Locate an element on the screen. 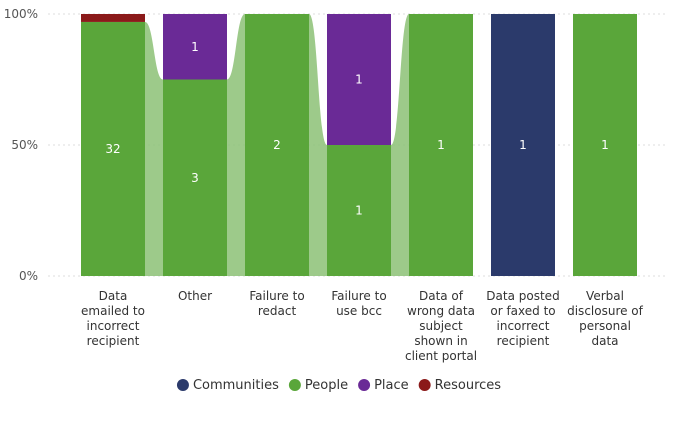  legend-item-people: People is located at coordinates (318, 385).